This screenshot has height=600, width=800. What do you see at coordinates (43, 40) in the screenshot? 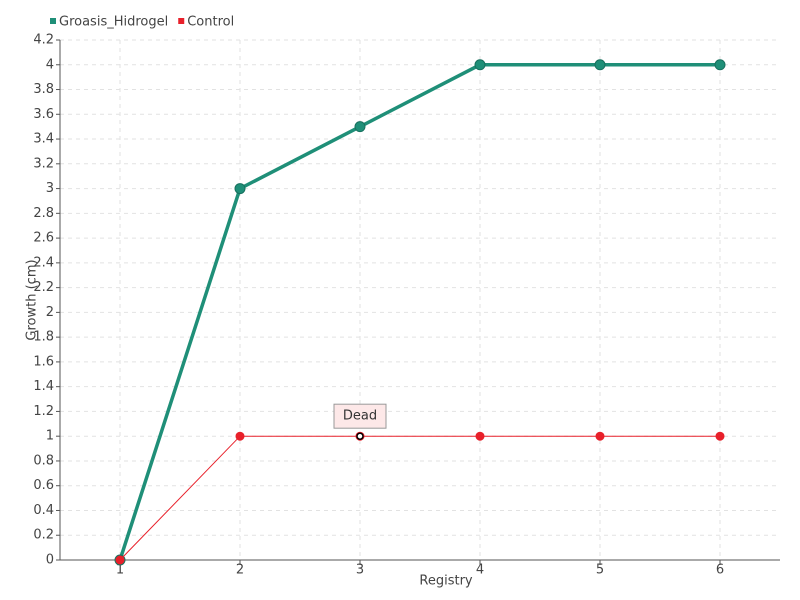
I see `y-tick-label: 4.2` at bounding box center [43, 40].